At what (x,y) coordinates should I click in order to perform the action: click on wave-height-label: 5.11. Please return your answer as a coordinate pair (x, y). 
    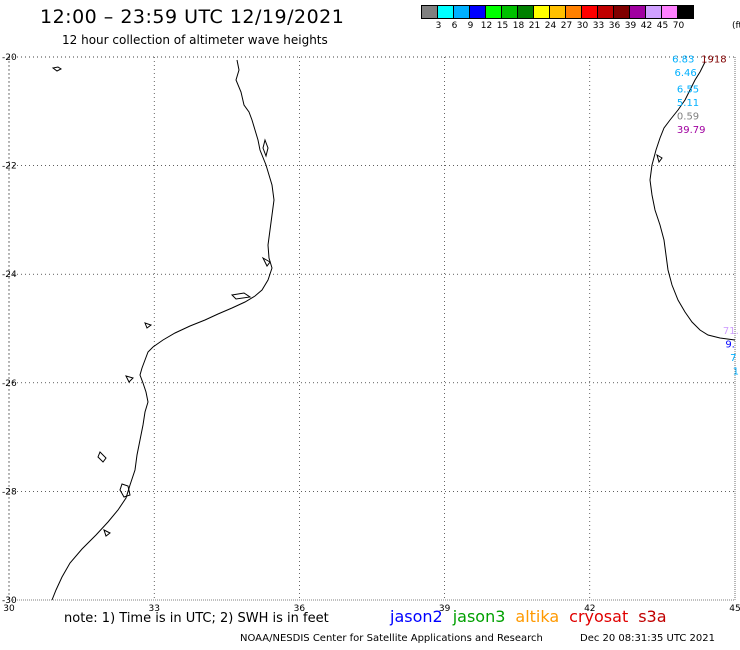
    Looking at the image, I should click on (688, 103).